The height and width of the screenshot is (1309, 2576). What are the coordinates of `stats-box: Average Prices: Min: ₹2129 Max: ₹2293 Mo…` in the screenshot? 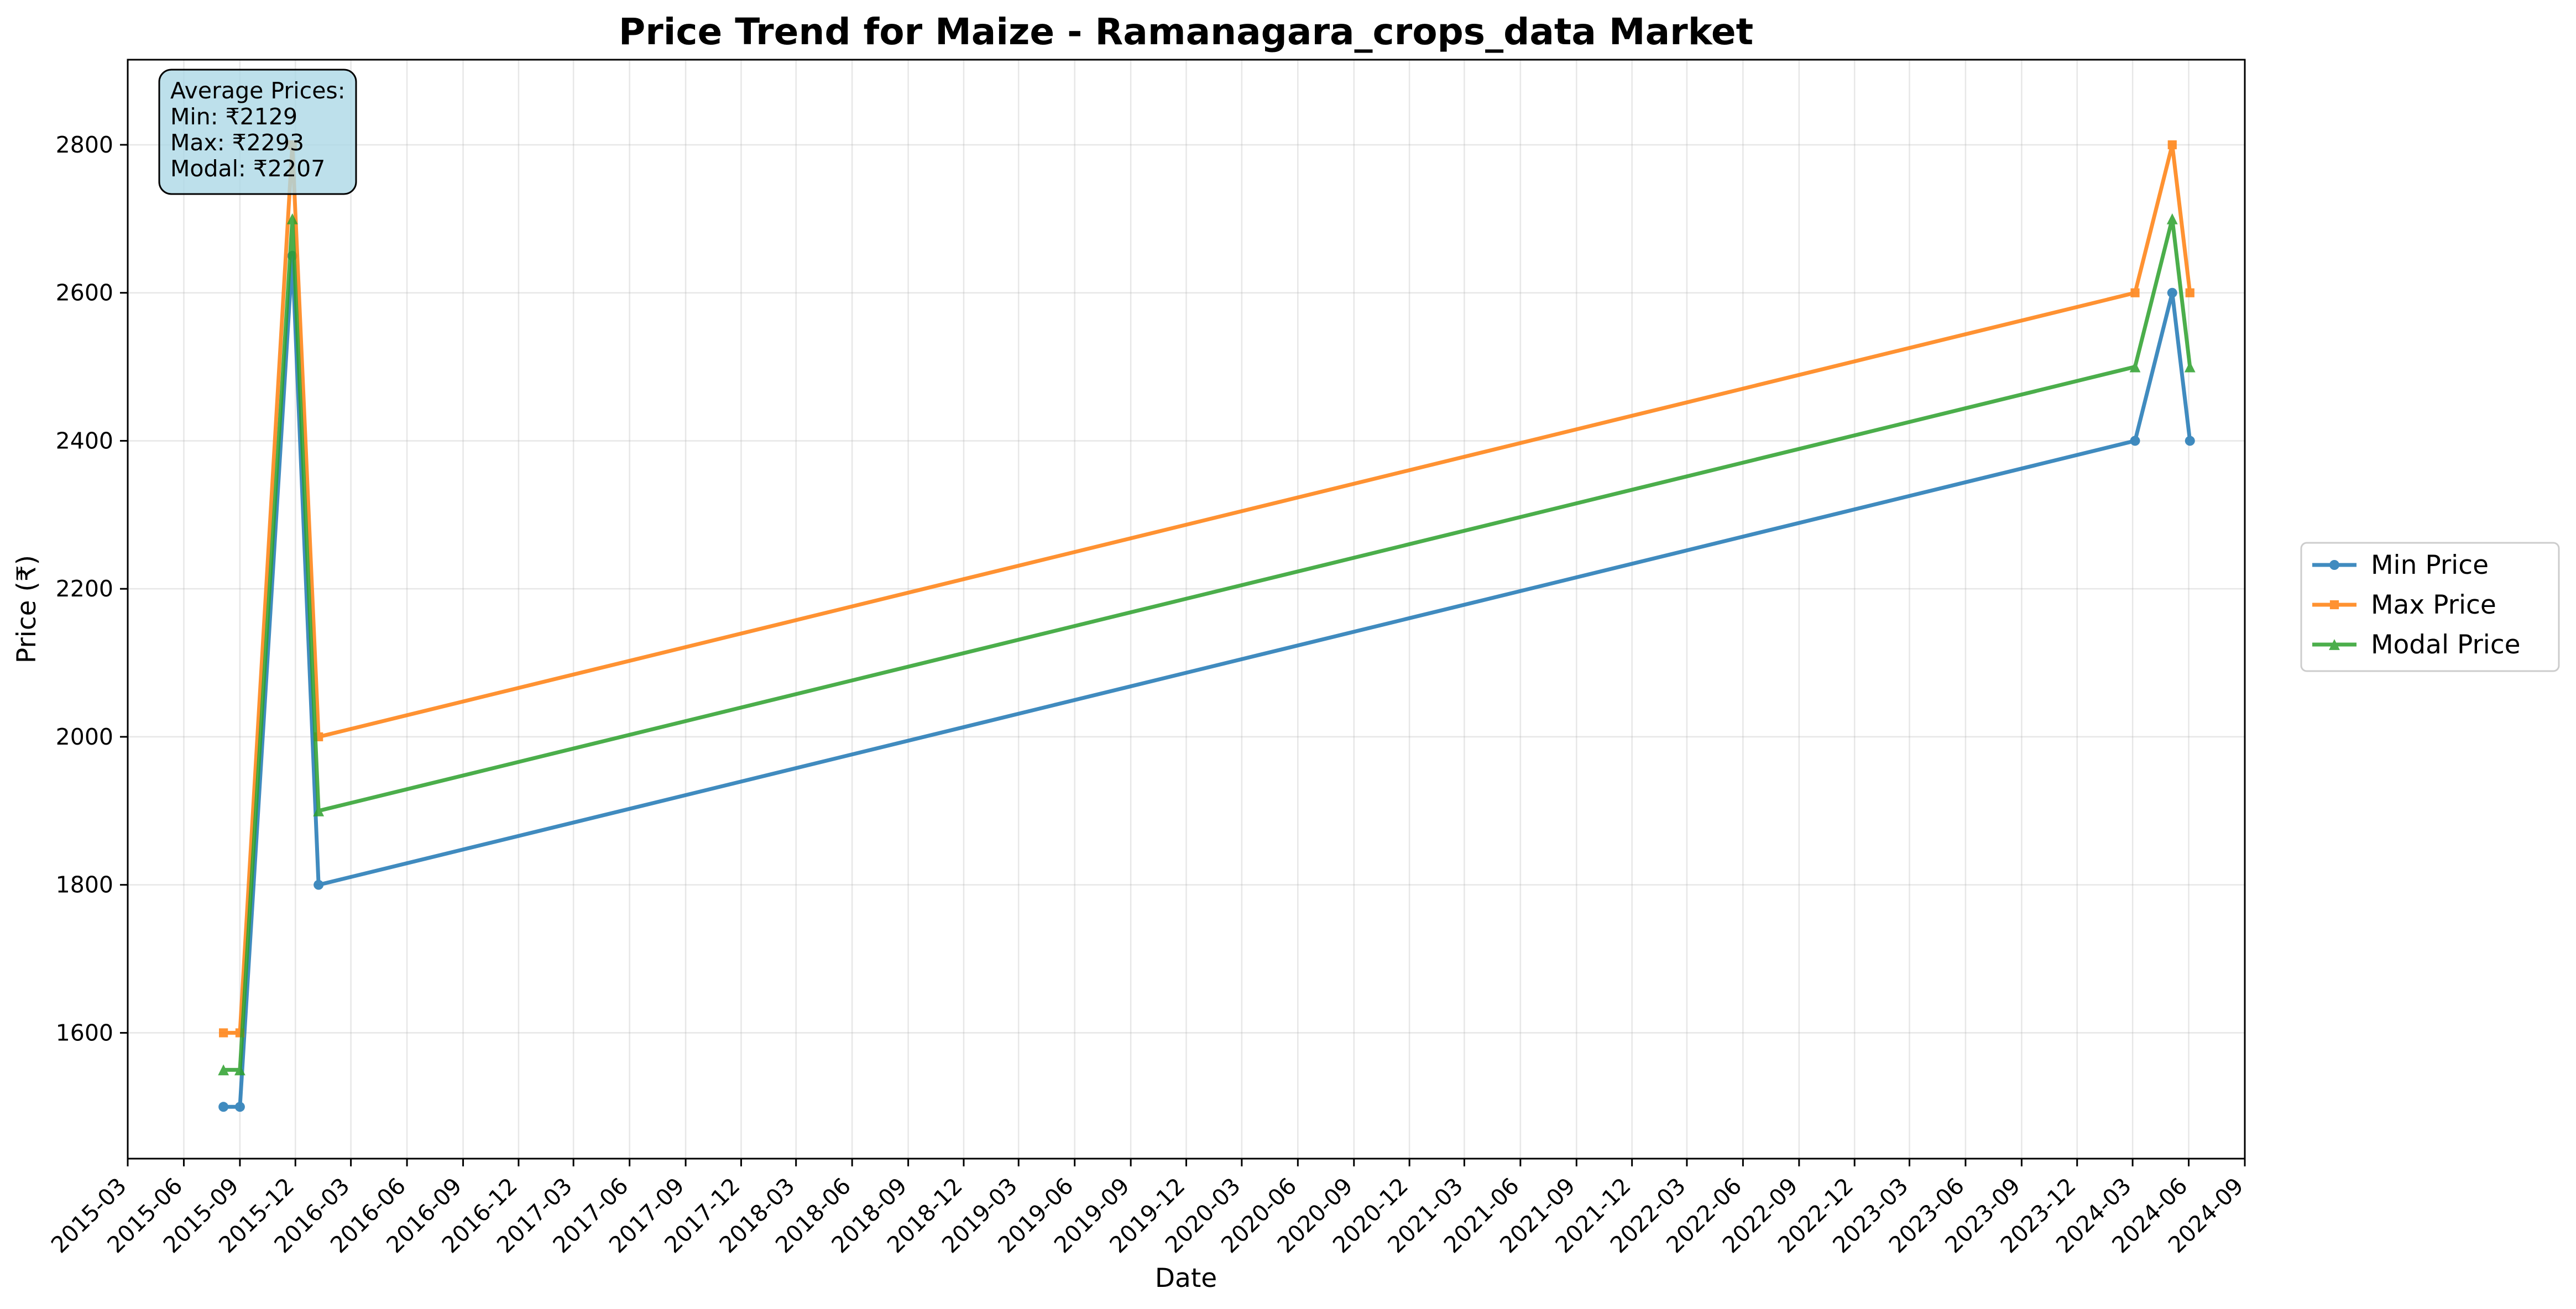 It's located at (257, 132).